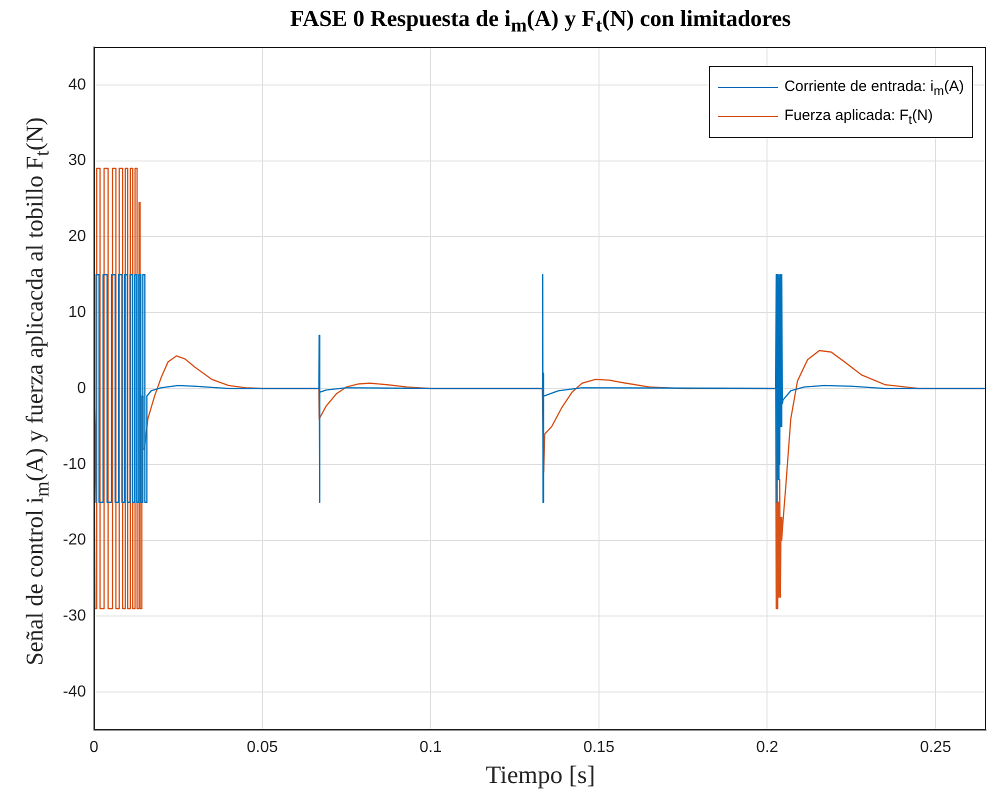  What do you see at coordinates (77, 237) in the screenshot?
I see `y-tick-label: 20` at bounding box center [77, 237].